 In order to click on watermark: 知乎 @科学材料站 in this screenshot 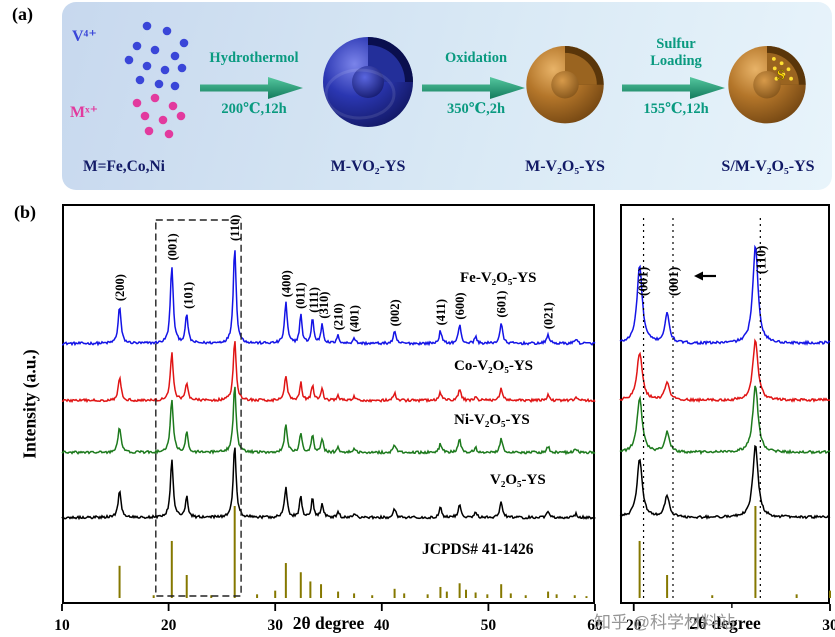, I will do `click(664, 622)`.